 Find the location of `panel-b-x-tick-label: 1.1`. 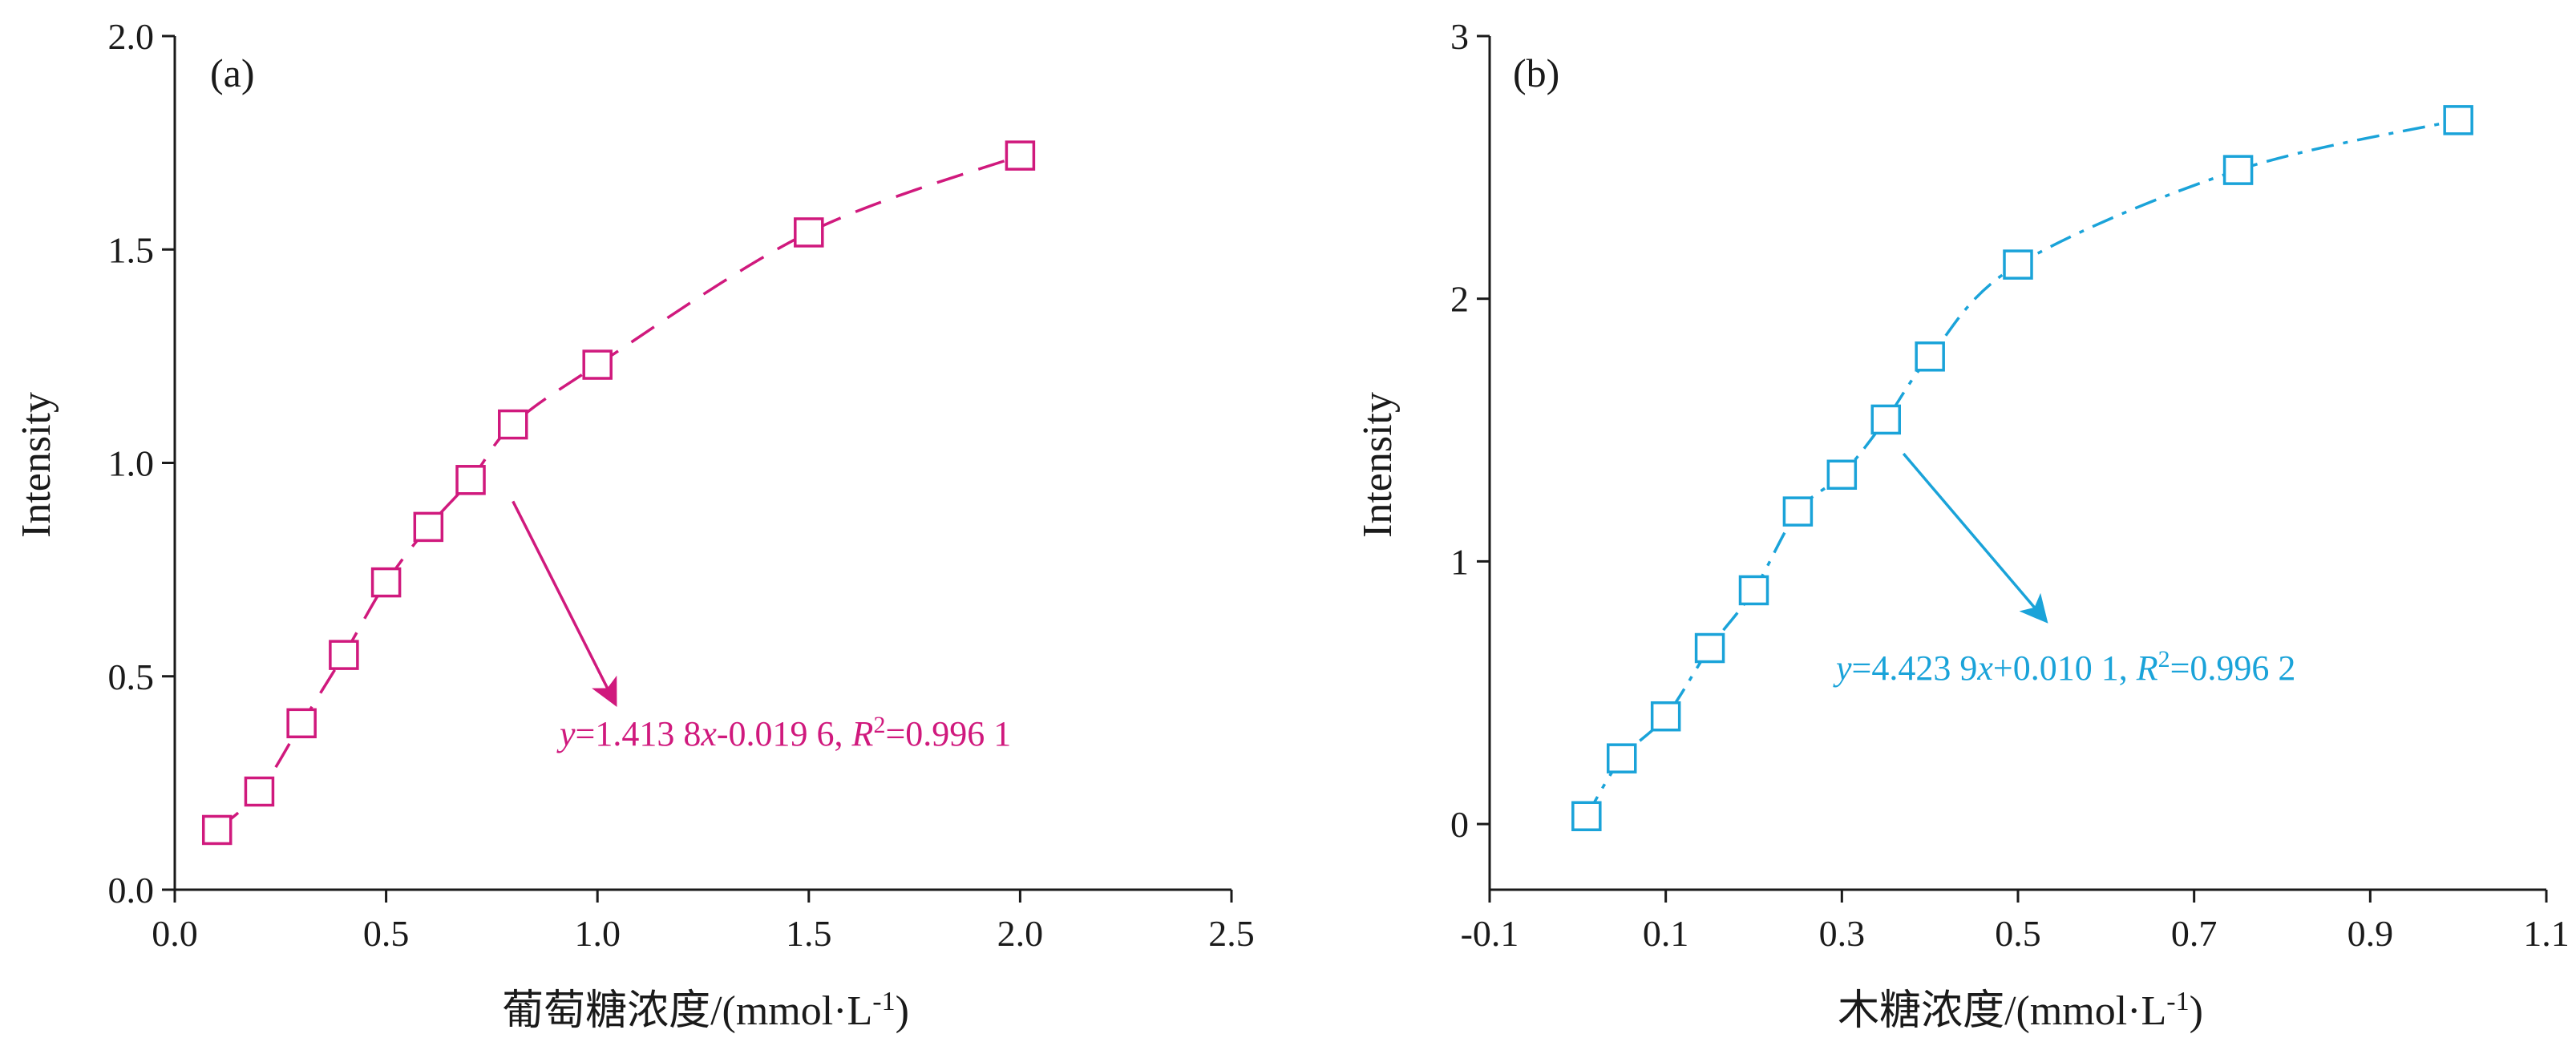

panel-b-x-tick-label: 1.1 is located at coordinates (2546, 933).